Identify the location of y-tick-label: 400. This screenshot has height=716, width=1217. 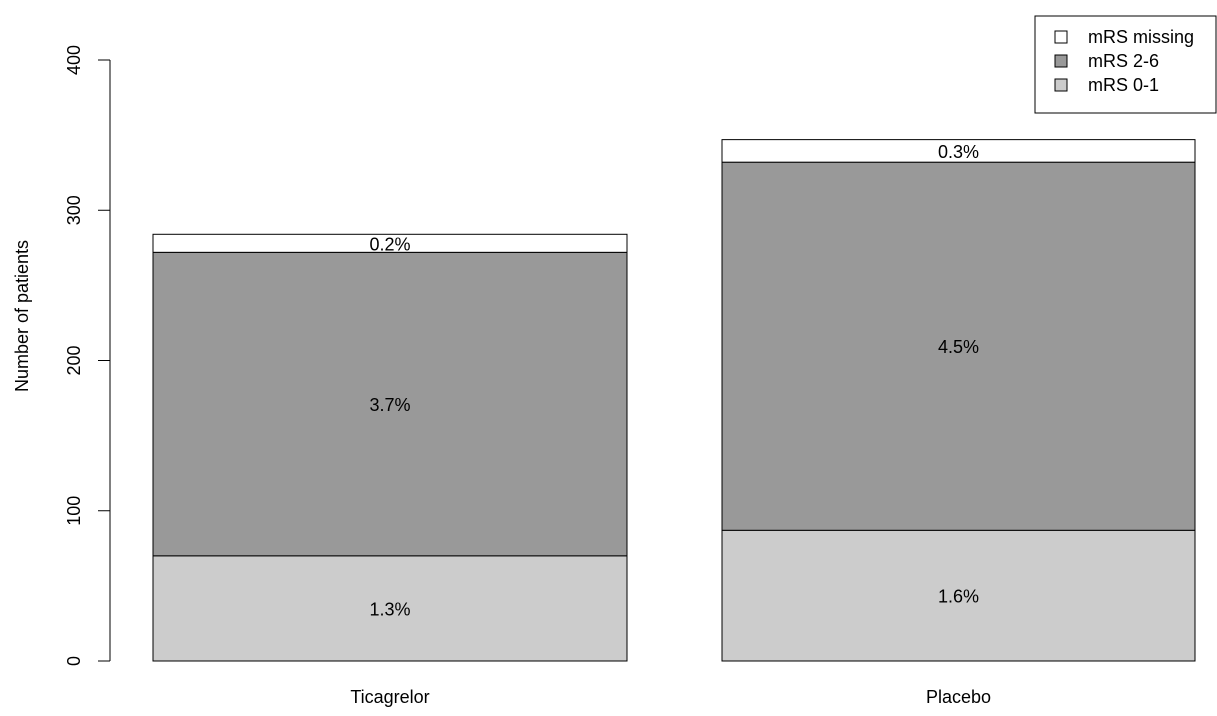
(74, 60).